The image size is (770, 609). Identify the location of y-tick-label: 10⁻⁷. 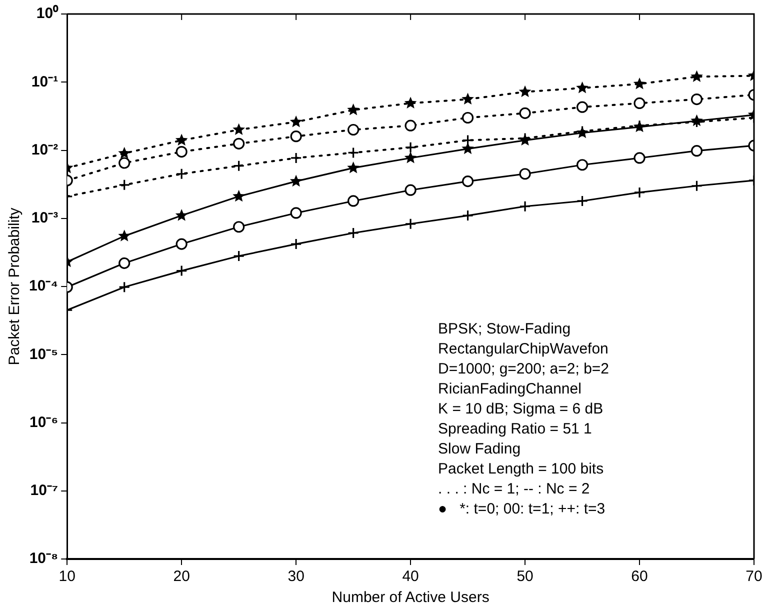
(44, 491).